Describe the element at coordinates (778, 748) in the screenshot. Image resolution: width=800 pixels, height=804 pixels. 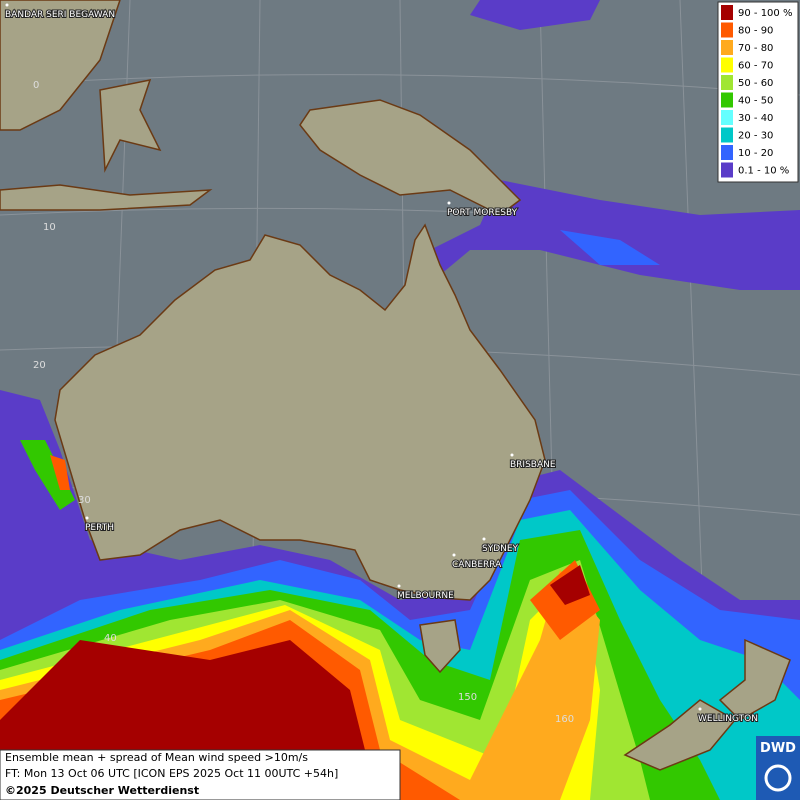
I see `logo-text: DWD` at that location.